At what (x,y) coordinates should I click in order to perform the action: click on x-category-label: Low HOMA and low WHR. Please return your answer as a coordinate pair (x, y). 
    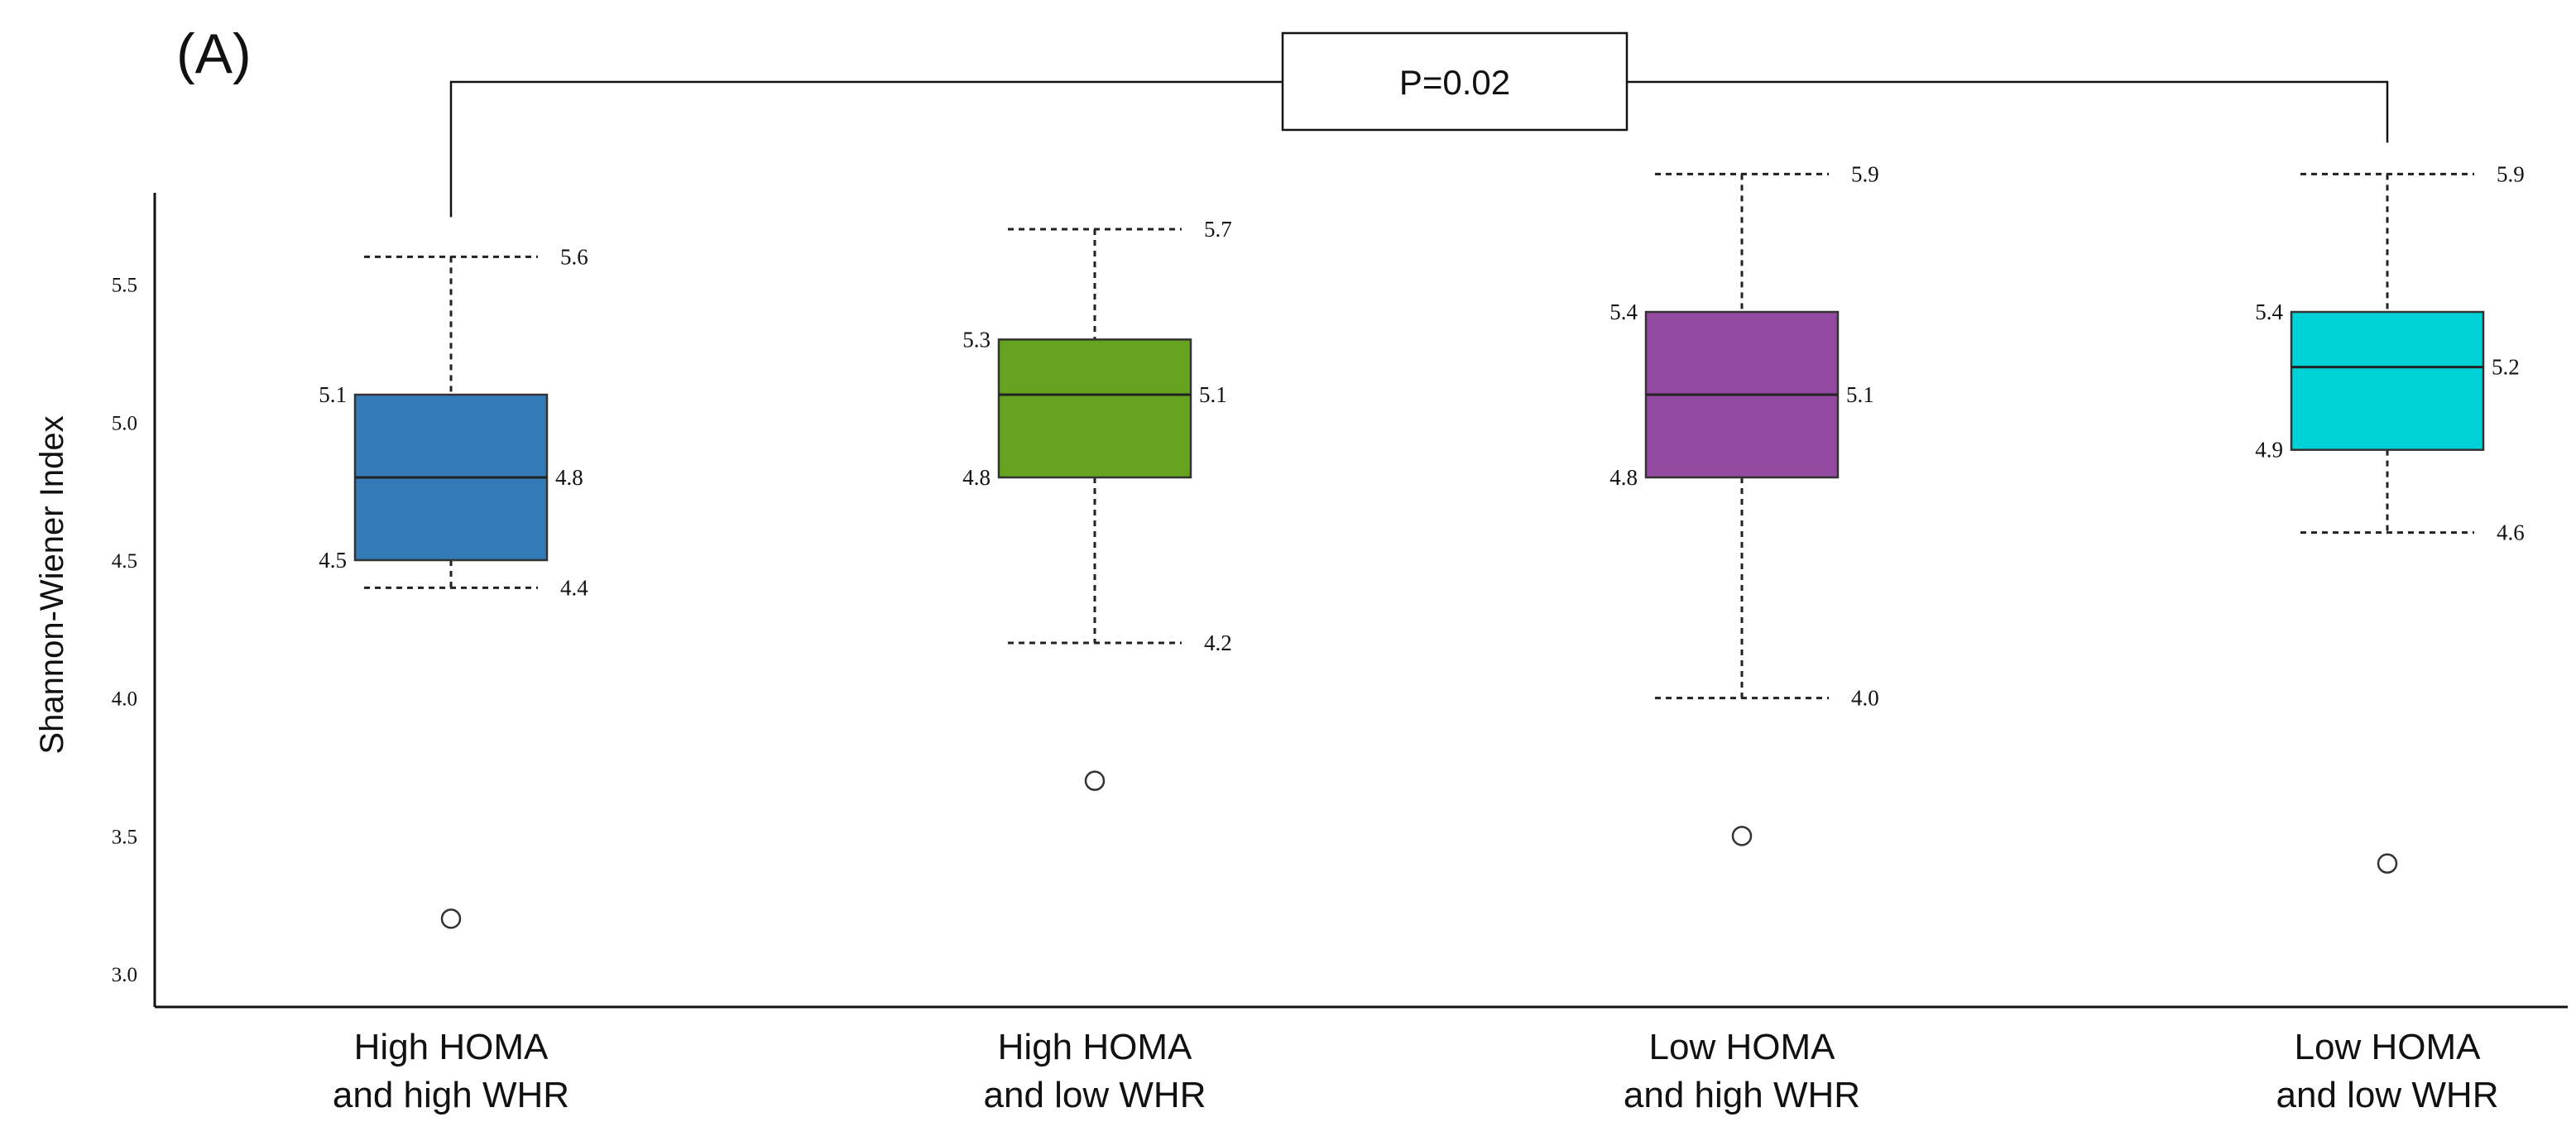
    Looking at the image, I should click on (2388, 1071).